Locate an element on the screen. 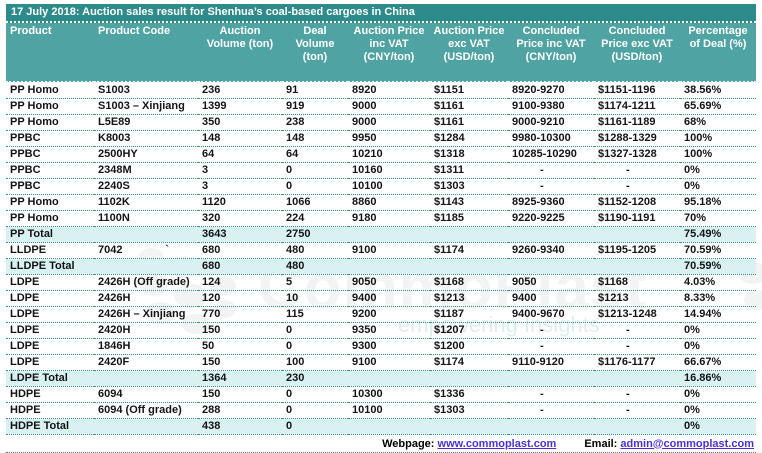  cell: 2426H – Xinjiang is located at coordinates (146, 314).